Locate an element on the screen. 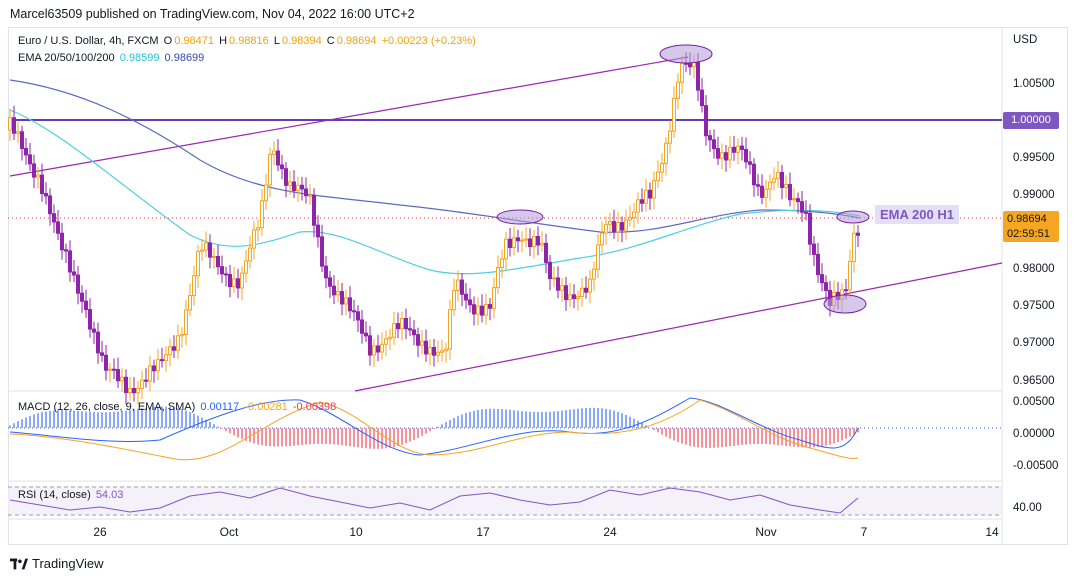  last-price-tag: 0.98694 02:59:51 is located at coordinates (1031, 226).